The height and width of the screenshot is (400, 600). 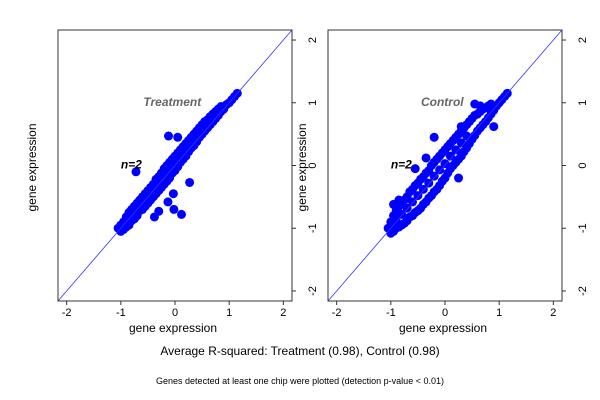 I want to click on panel-title: Control, so click(x=442, y=102).